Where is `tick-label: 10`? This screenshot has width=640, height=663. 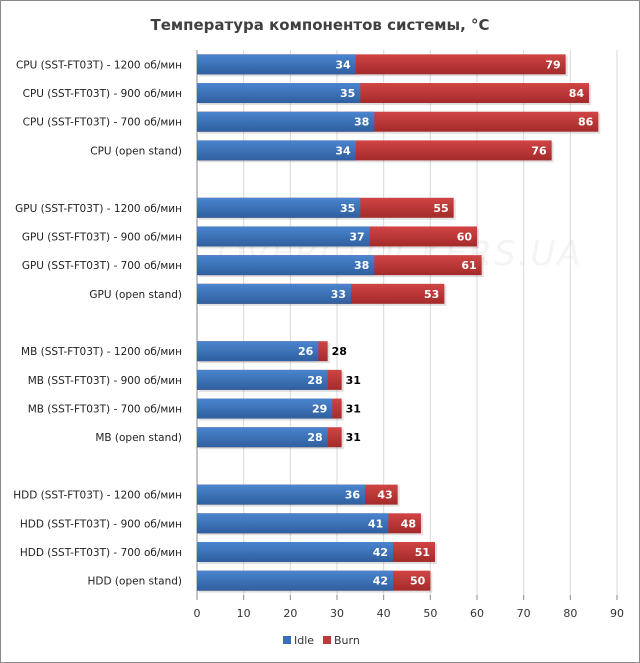 tick-label: 10 is located at coordinates (244, 613).